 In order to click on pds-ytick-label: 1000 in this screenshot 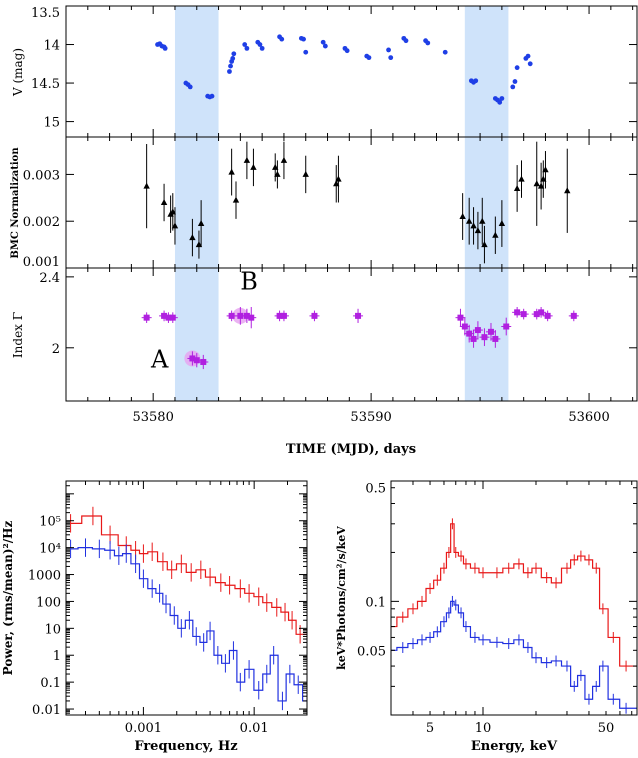, I will do `click(44, 576)`.